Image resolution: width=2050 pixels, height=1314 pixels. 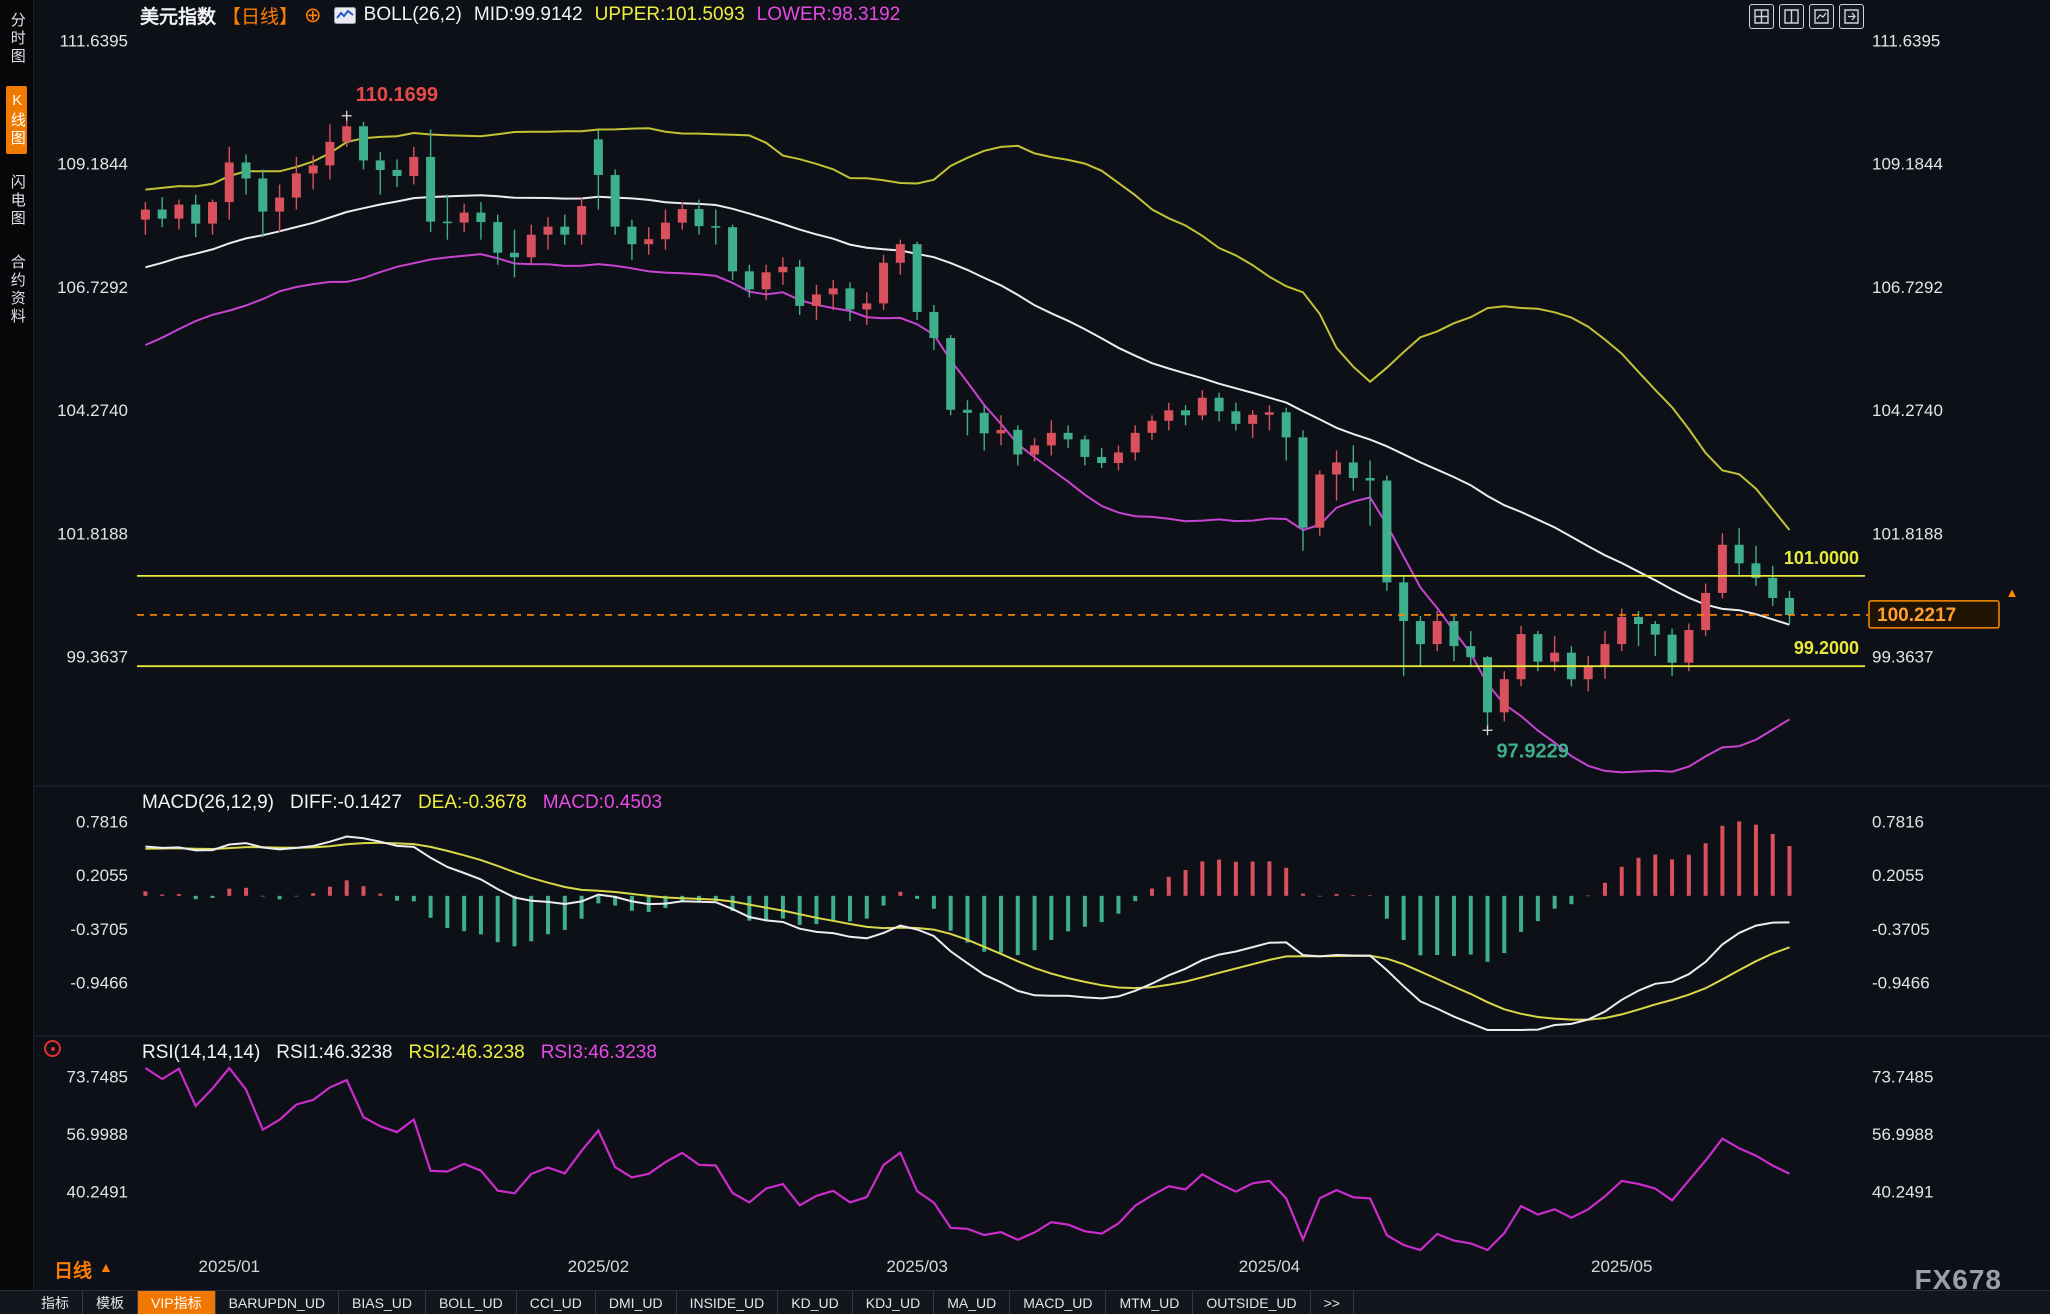 What do you see at coordinates (99, 982) in the screenshot?
I see `svg-text: -0.9466` at bounding box center [99, 982].